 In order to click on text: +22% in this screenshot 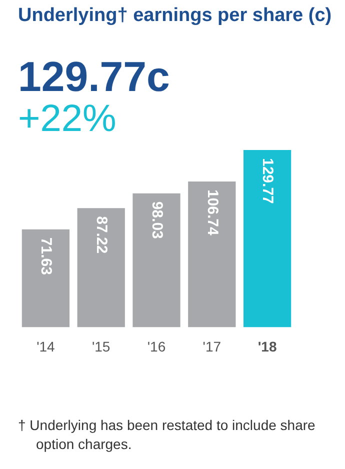, I will do `click(67, 119)`.